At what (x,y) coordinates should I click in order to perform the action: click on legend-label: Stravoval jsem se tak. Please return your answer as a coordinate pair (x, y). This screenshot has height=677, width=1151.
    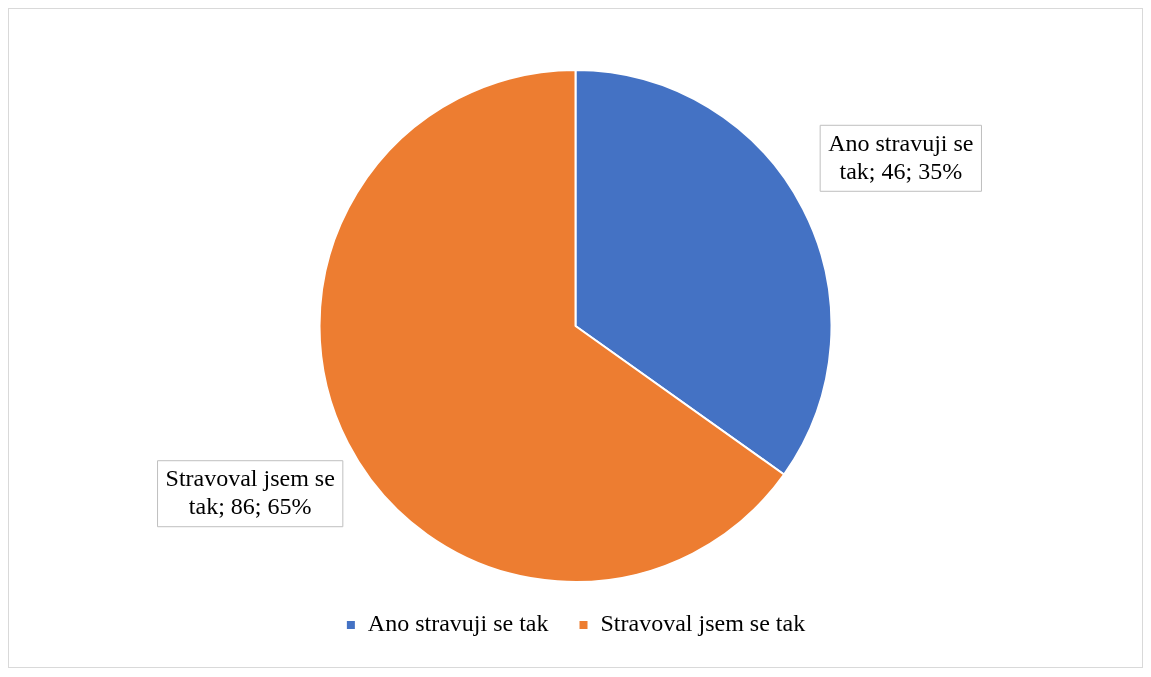
    Looking at the image, I should click on (703, 623).